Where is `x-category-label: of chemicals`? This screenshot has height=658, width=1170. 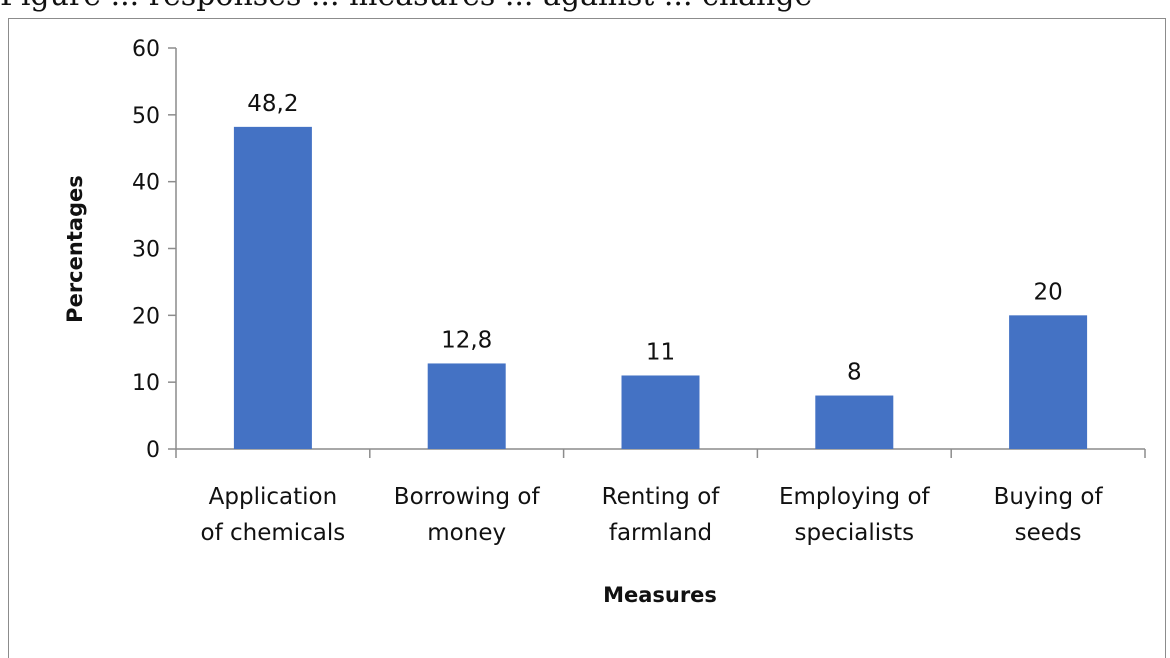 x-category-label: of chemicals is located at coordinates (273, 533).